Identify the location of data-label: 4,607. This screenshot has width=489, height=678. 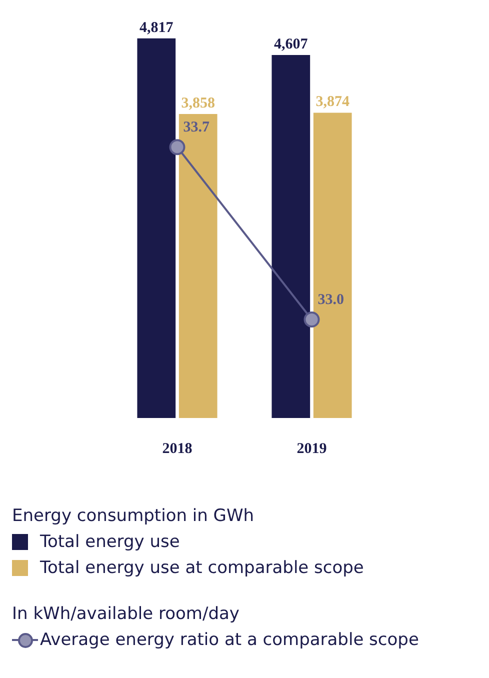
(291, 44).